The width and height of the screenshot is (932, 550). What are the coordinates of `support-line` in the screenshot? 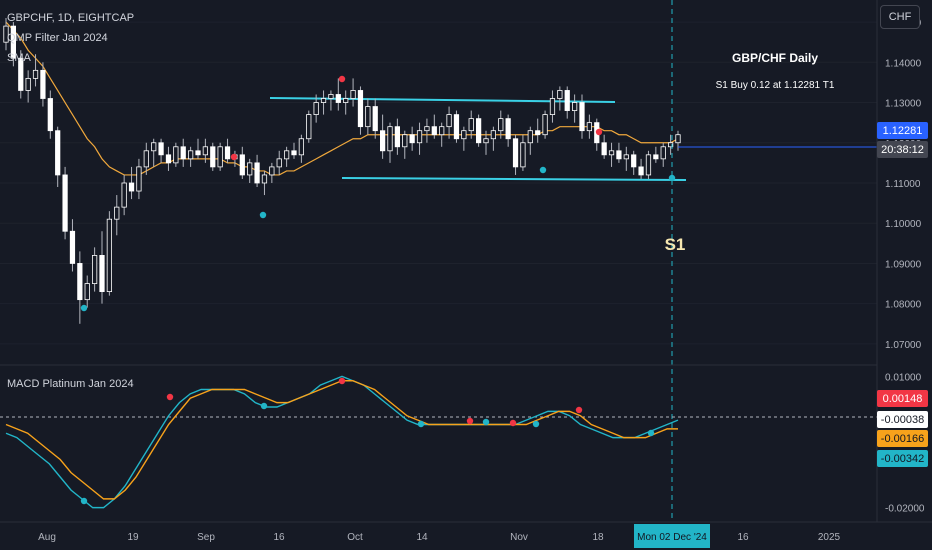 It's located at (514, 179).